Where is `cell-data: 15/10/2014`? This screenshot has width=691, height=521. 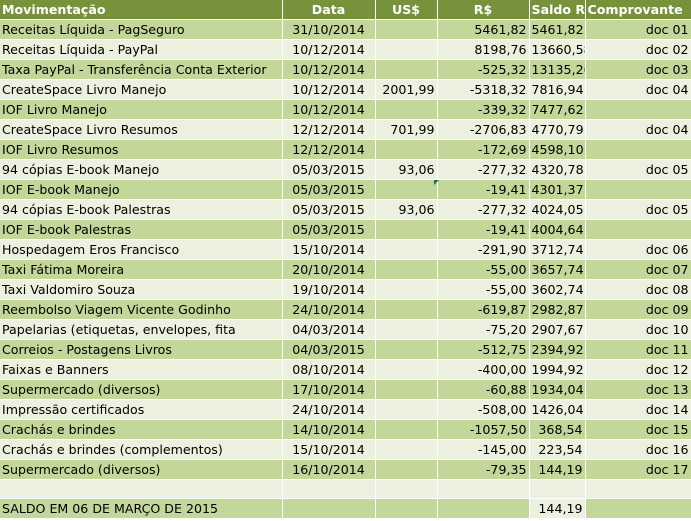 cell-data: 15/10/2014 is located at coordinates (329, 249).